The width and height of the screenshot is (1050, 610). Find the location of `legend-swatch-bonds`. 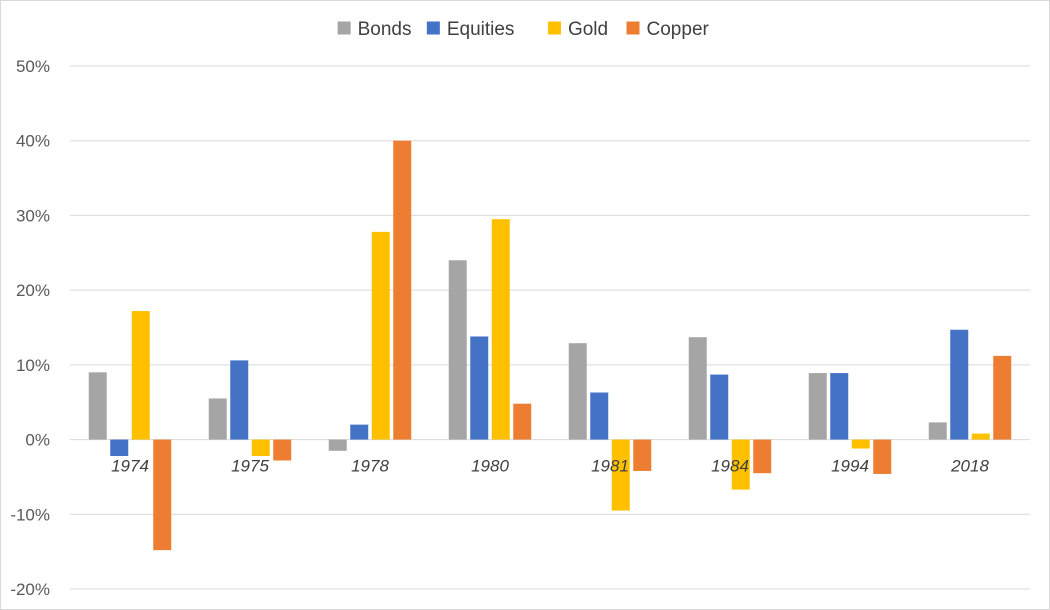

legend-swatch-bonds is located at coordinates (344, 28).